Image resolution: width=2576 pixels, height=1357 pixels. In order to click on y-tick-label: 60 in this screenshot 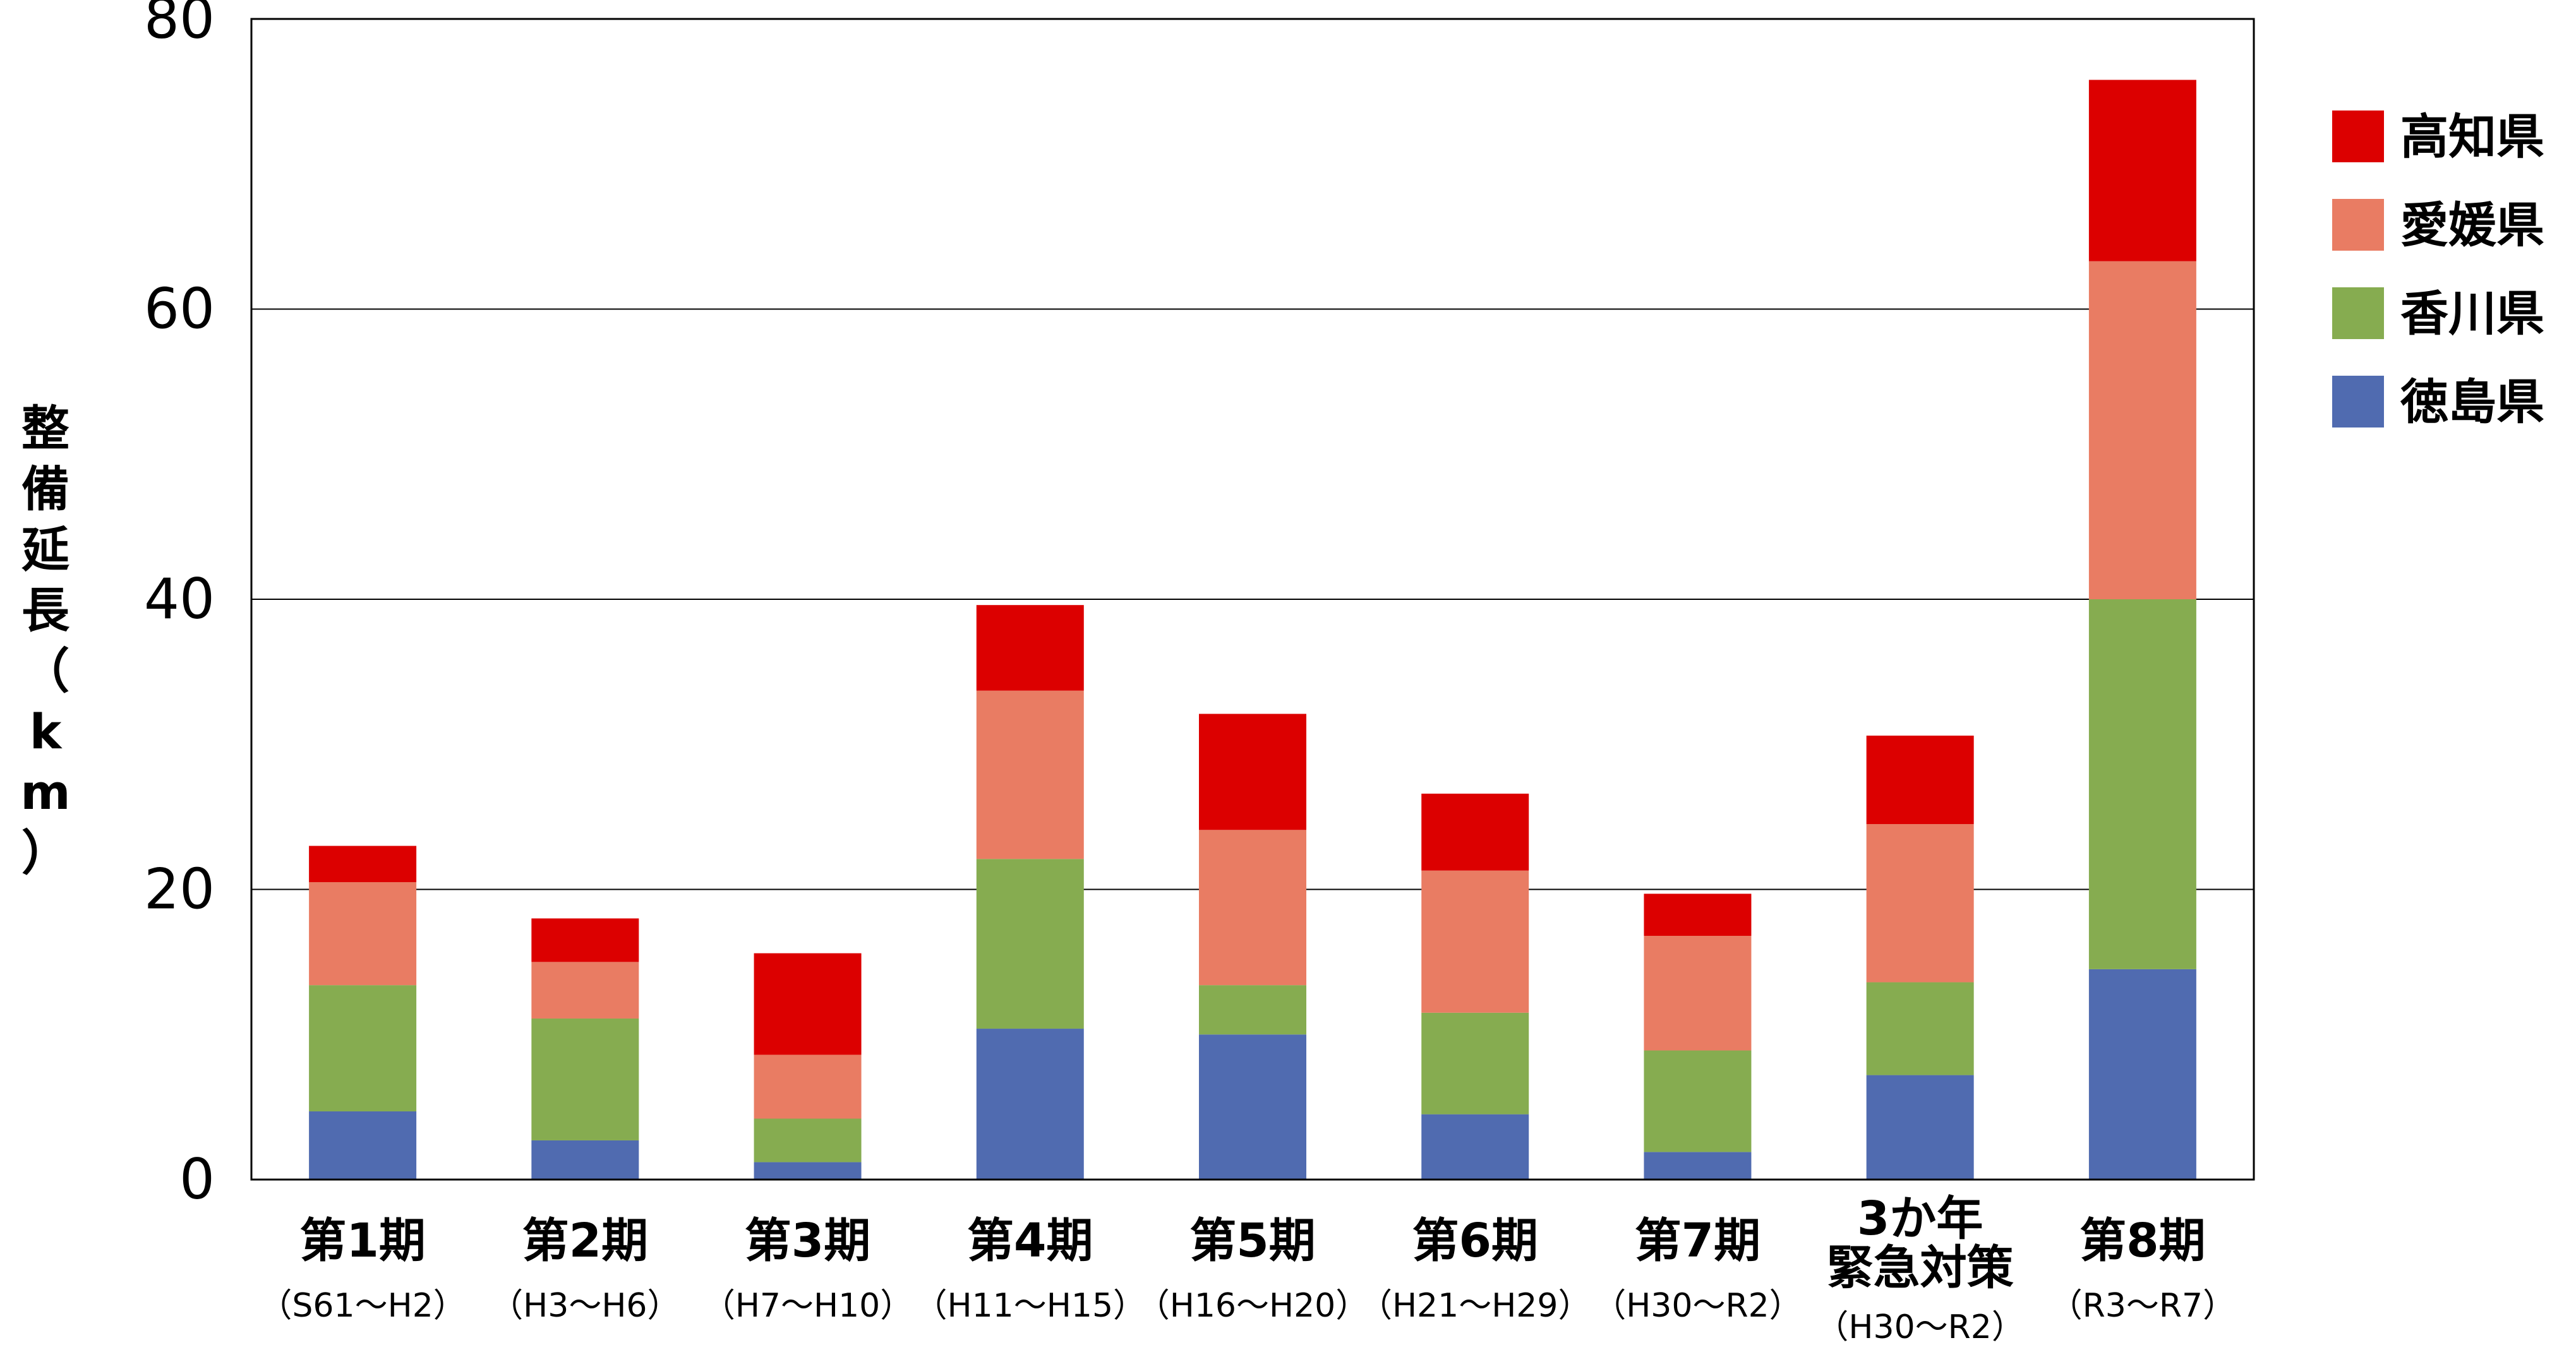, I will do `click(180, 309)`.